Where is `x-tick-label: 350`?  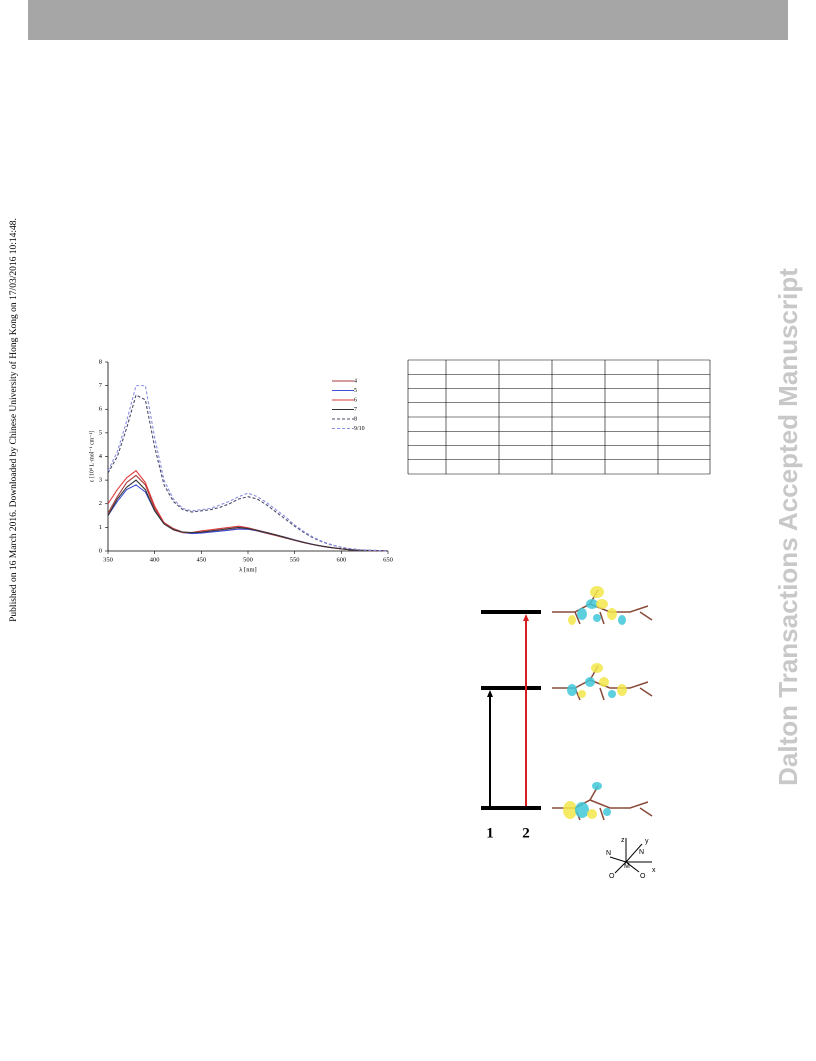 x-tick-label: 350 is located at coordinates (108, 559).